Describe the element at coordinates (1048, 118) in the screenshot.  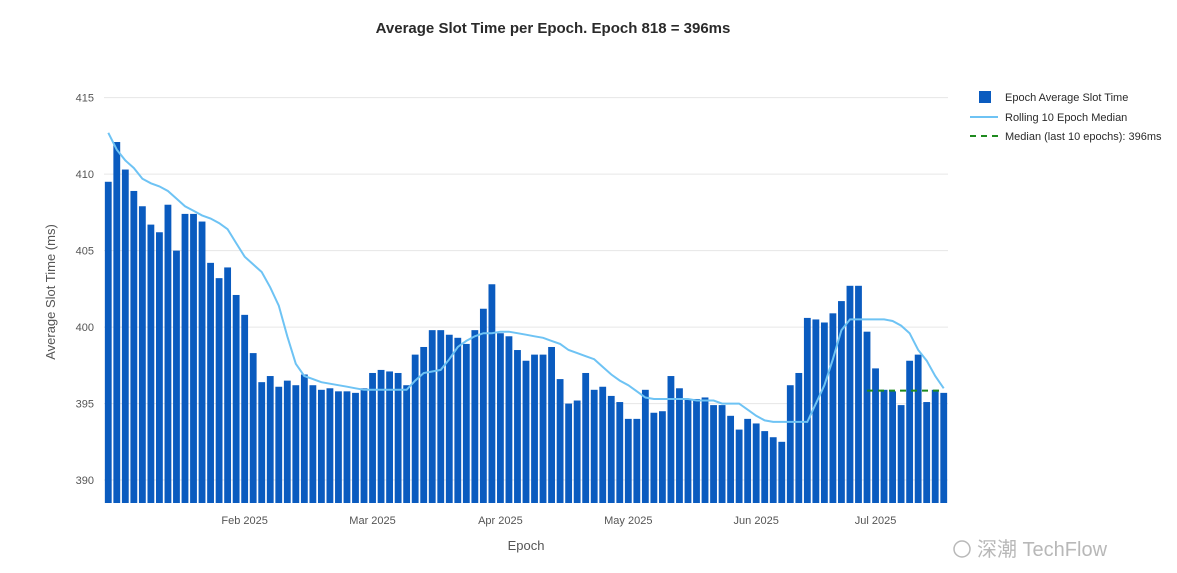
I see `legend-item-rolling: Rolling 10 Epoch Median` at that location.